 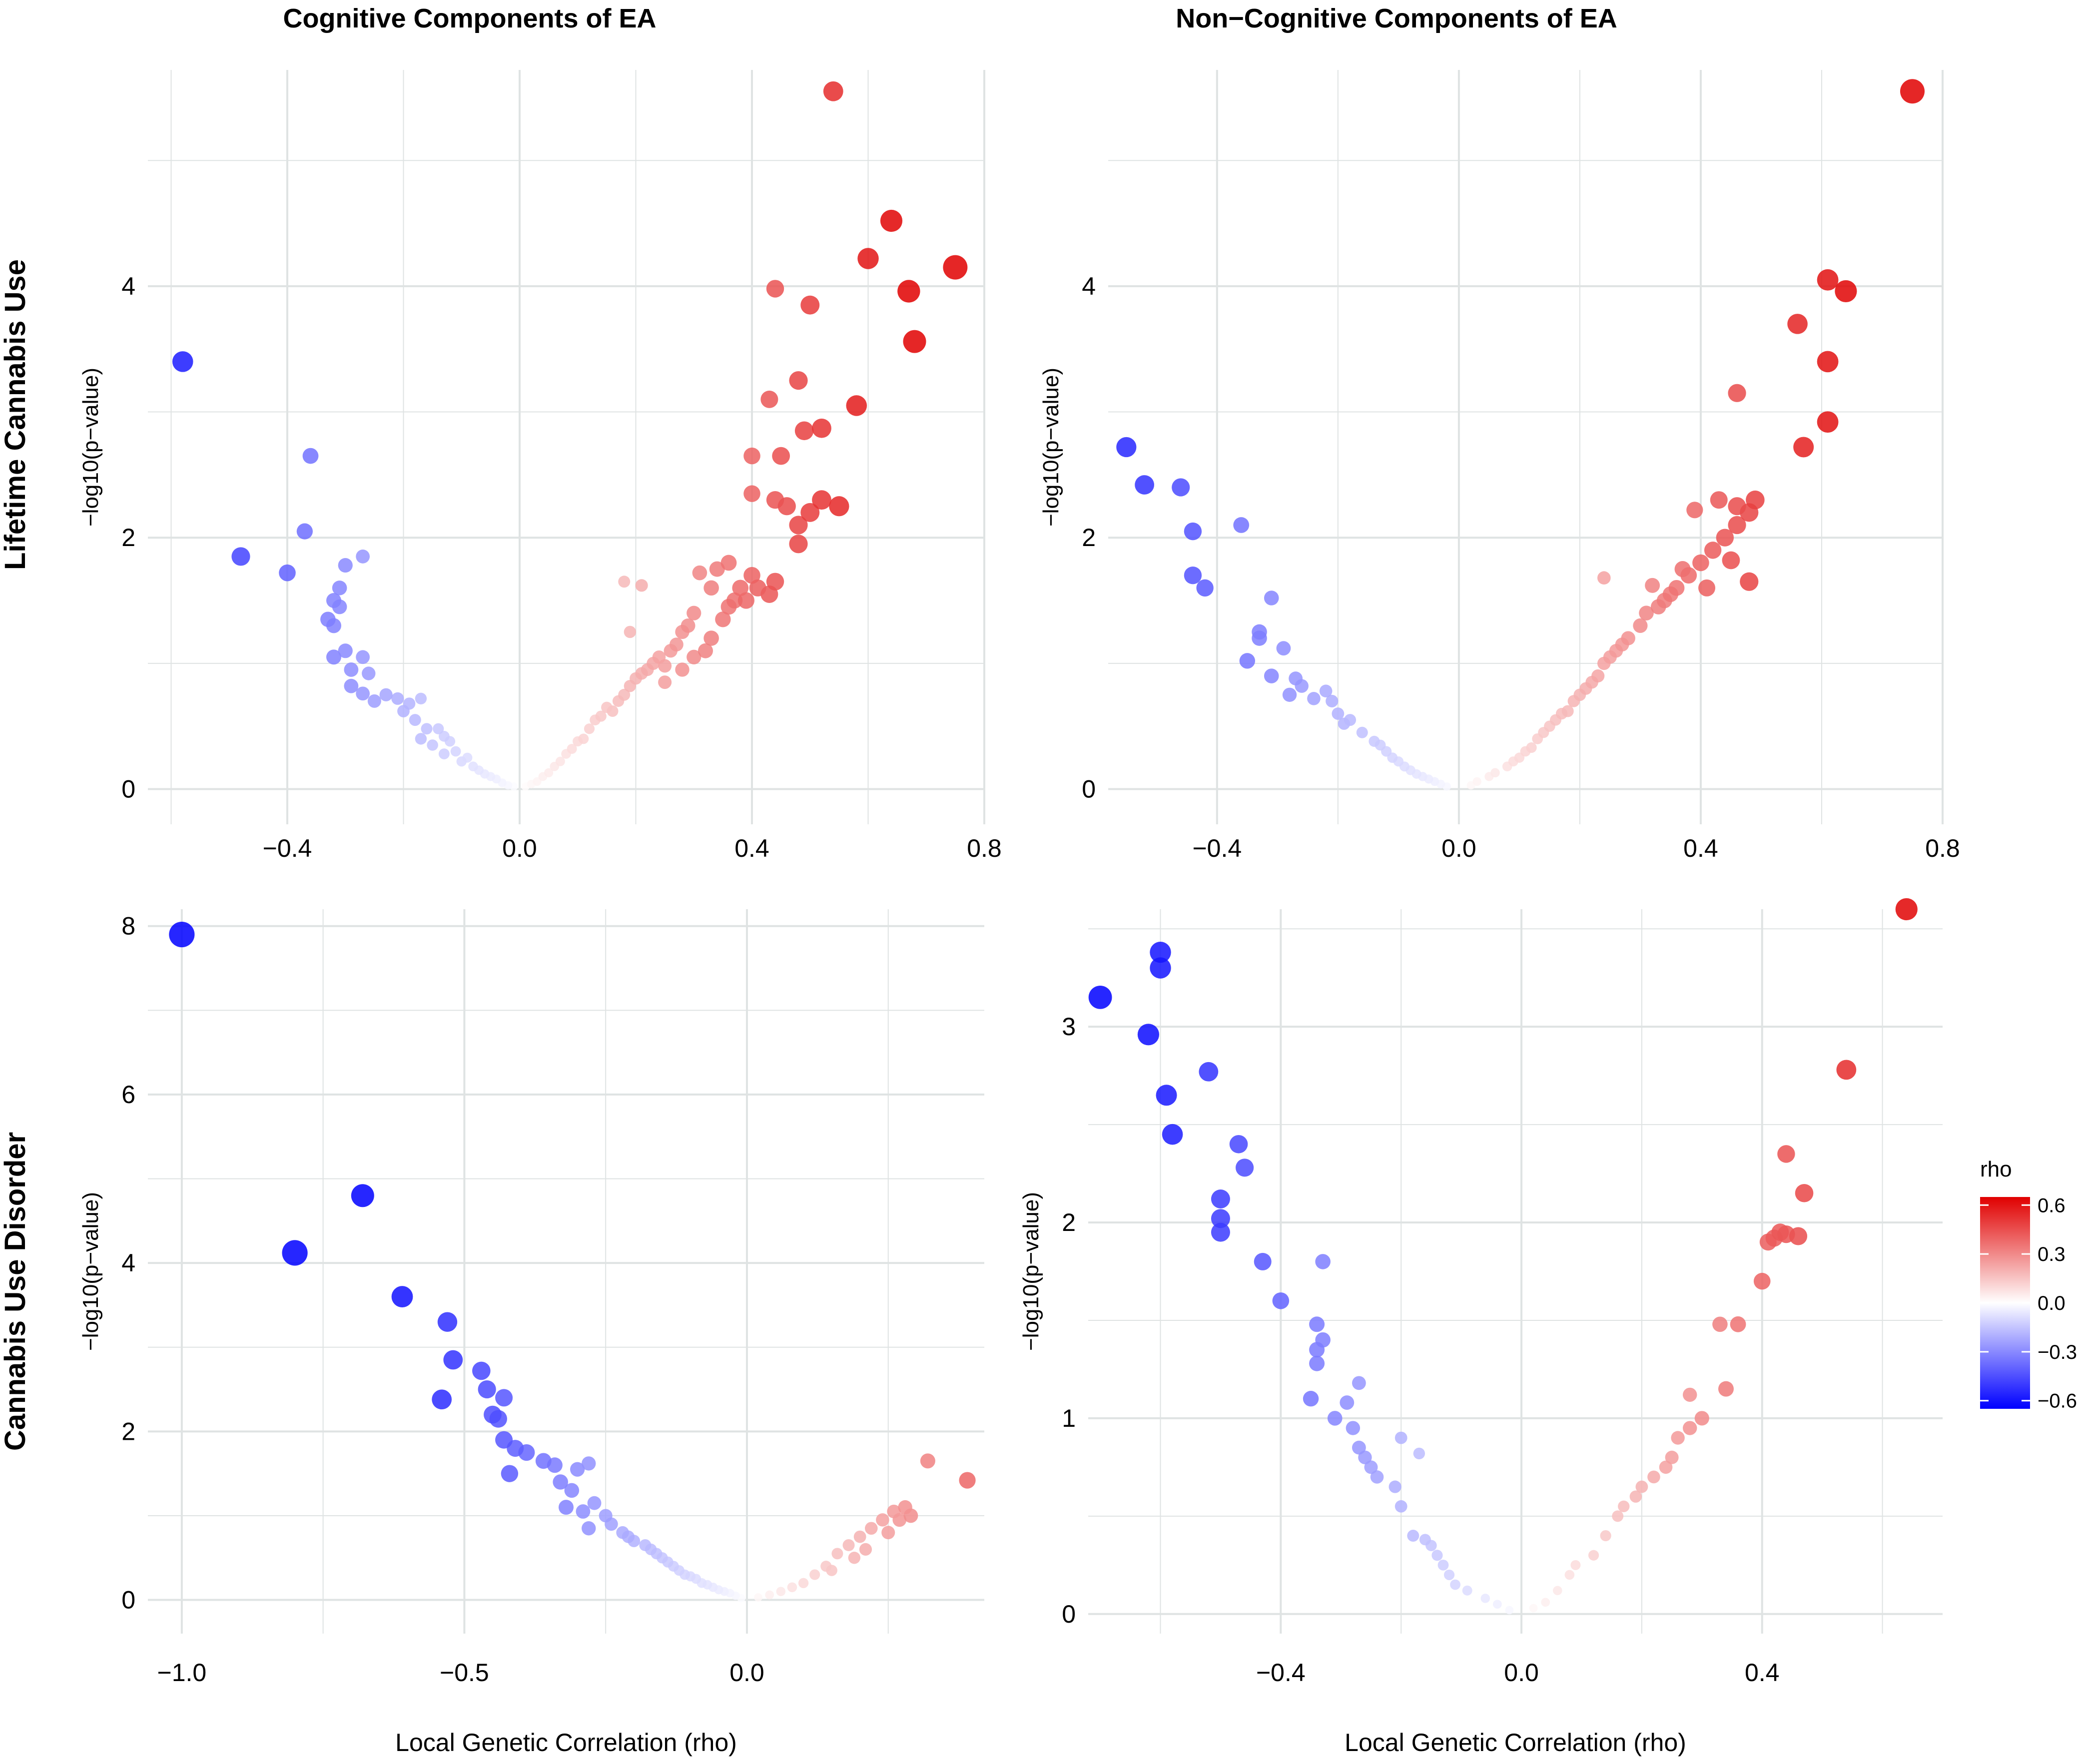 What do you see at coordinates (470, 18) in the screenshot?
I see `column-title-cognitive: Cognitive Components of EA` at bounding box center [470, 18].